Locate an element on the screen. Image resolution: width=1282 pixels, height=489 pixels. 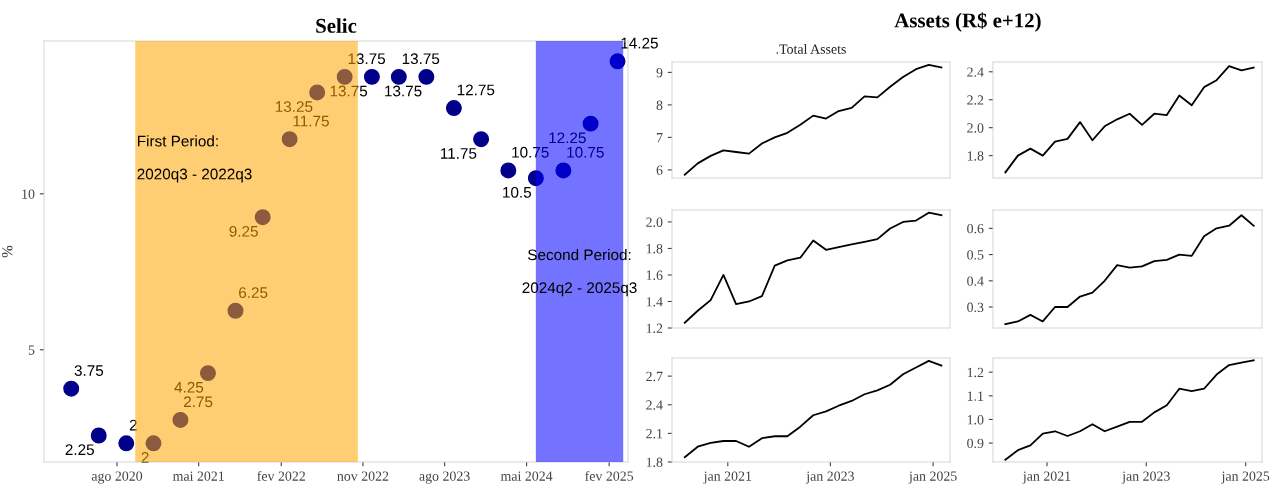
data-label: 10.5 is located at coordinates (517, 192).